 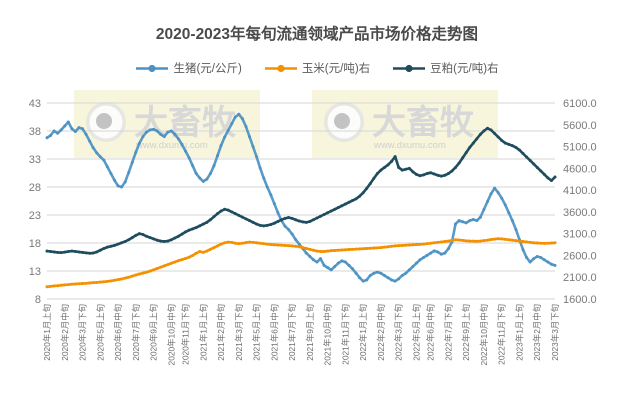 I want to click on legend-item-pig: 生猪(元/公斤), so click(x=188, y=68).